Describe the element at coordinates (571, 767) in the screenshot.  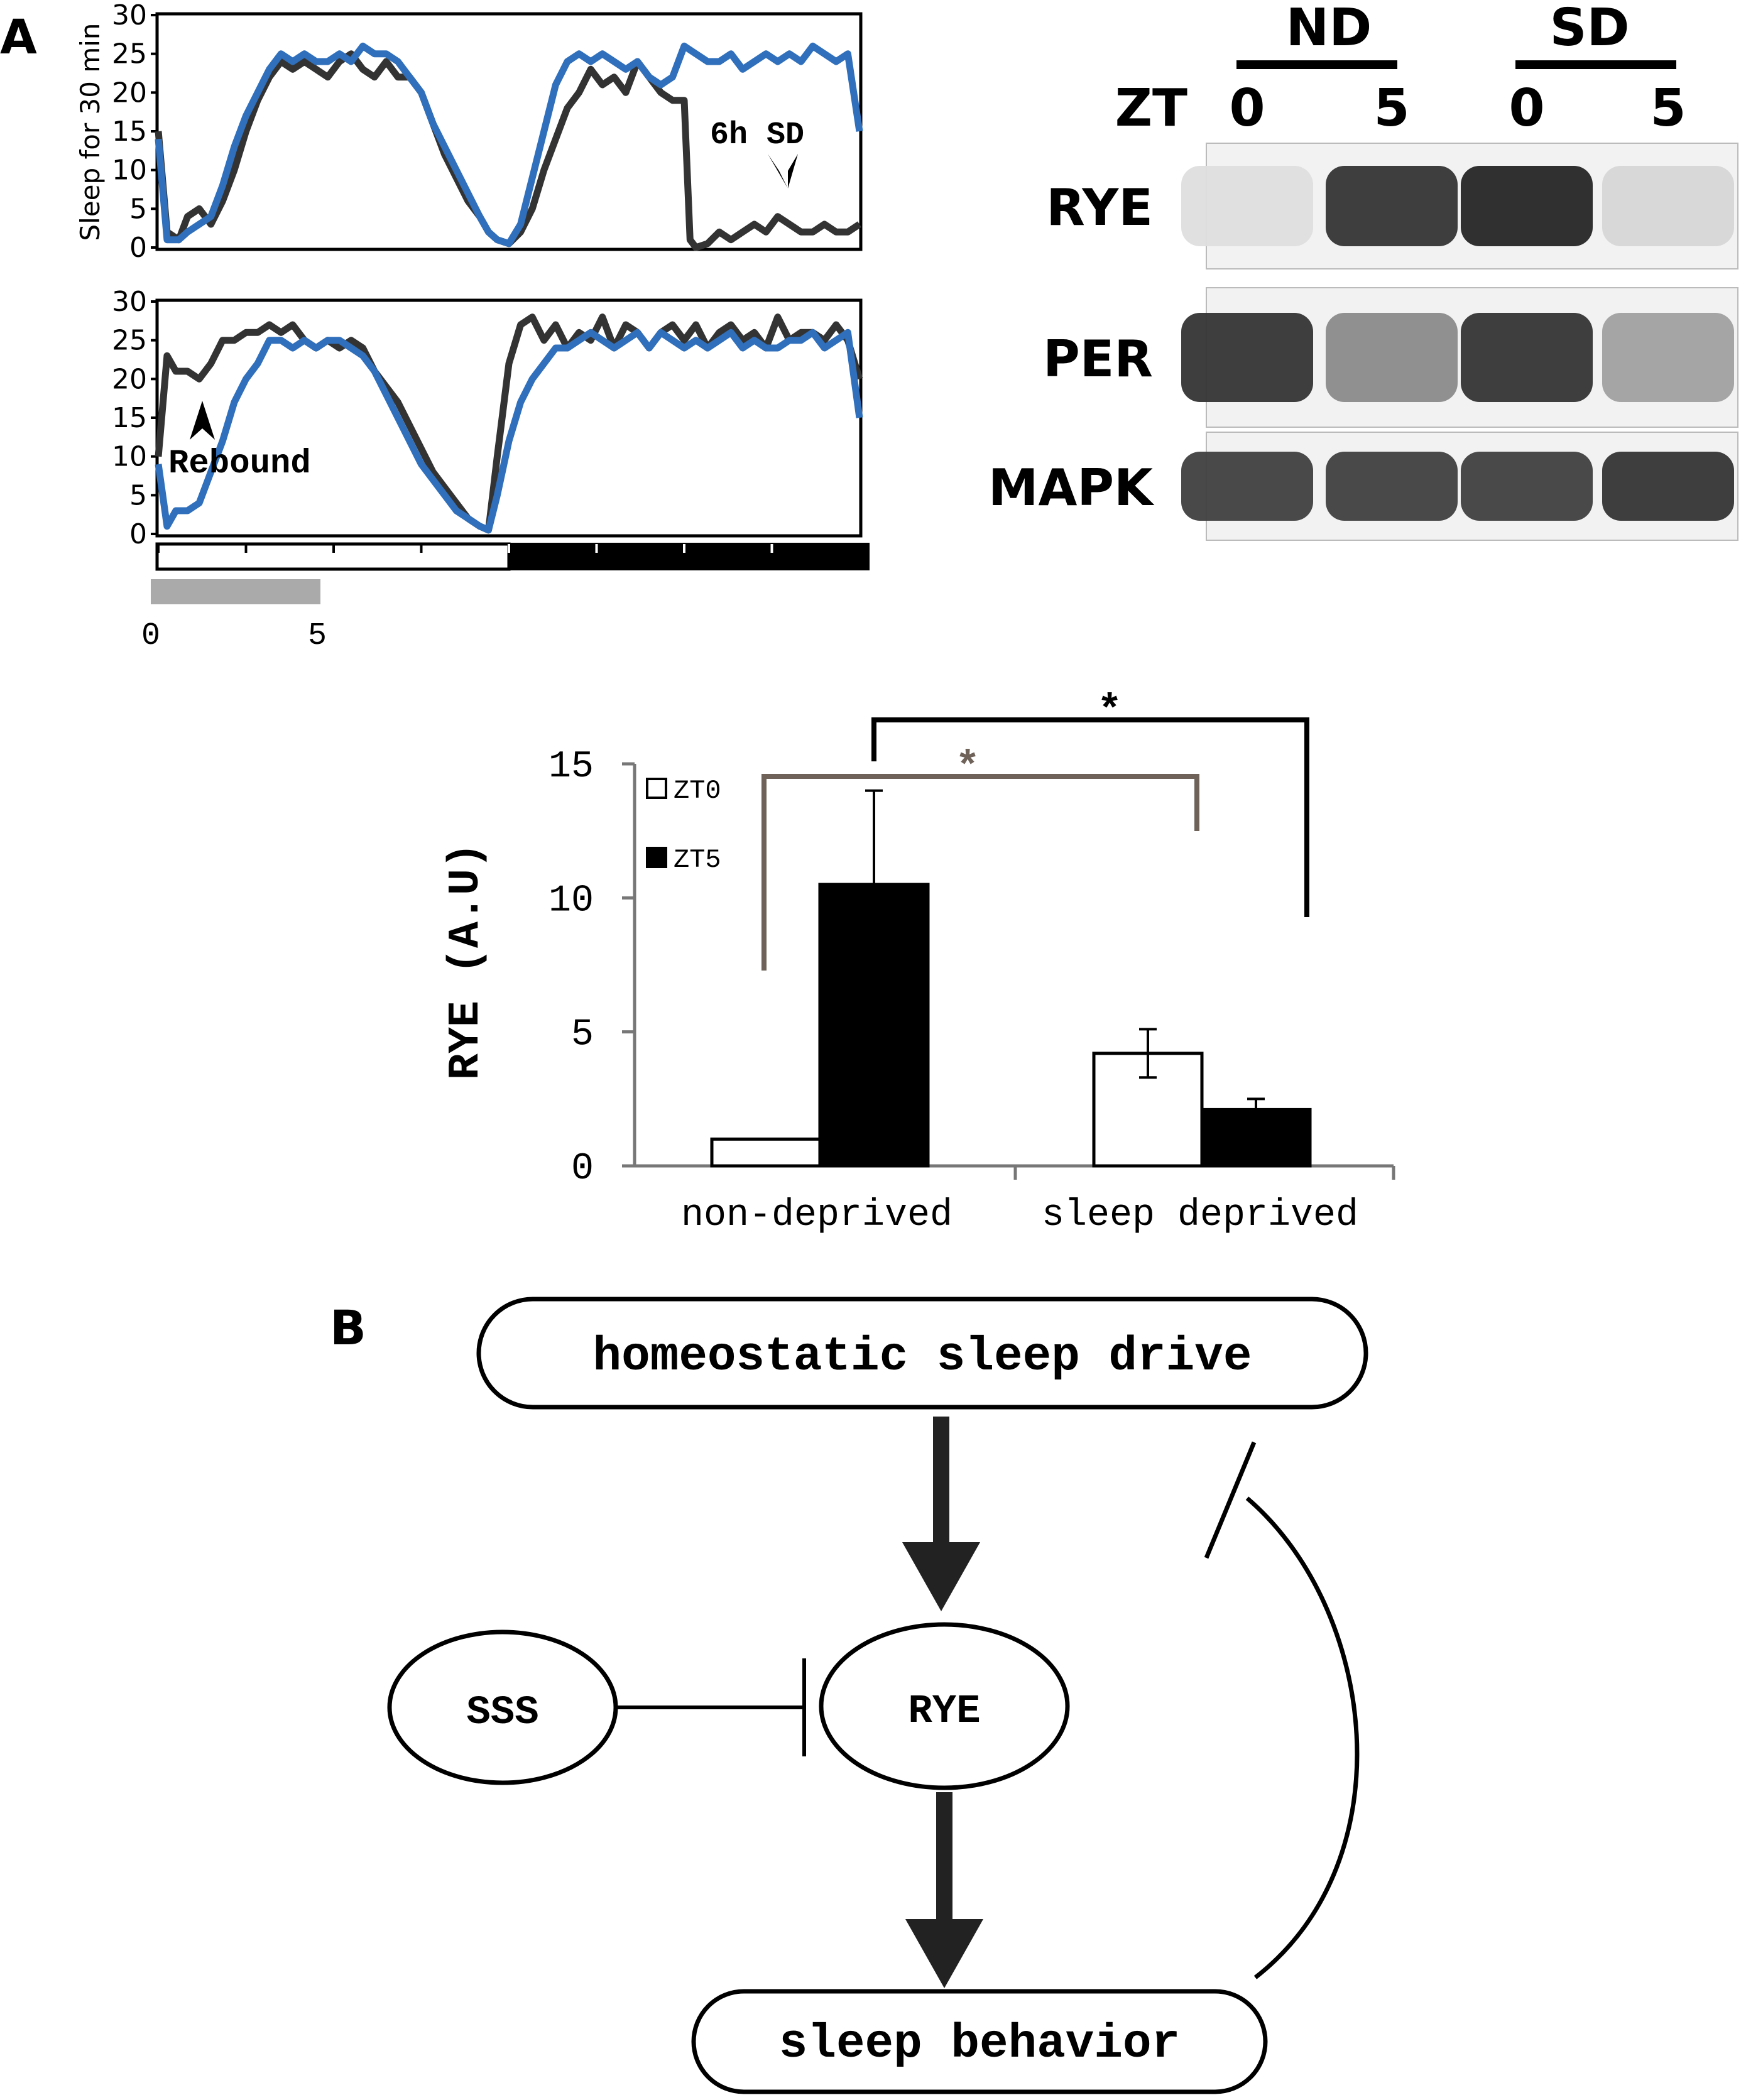
I see `bar-y-tick-label: 15` at that location.